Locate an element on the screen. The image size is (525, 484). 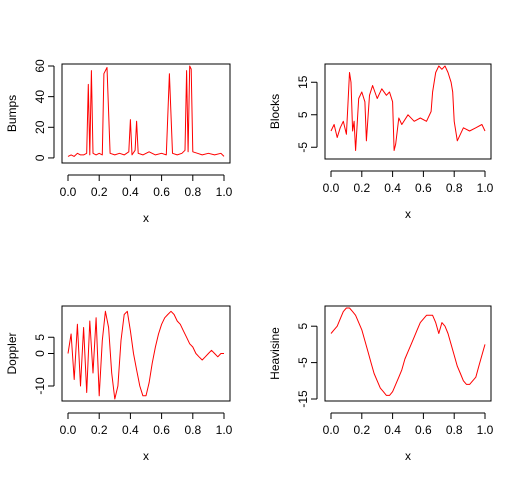
heavisine-panel: 0.0 0.2 0.4 0.6 0.8 1.0 x -15 -5 5 Heavisine is located at coordinates (381, 384).